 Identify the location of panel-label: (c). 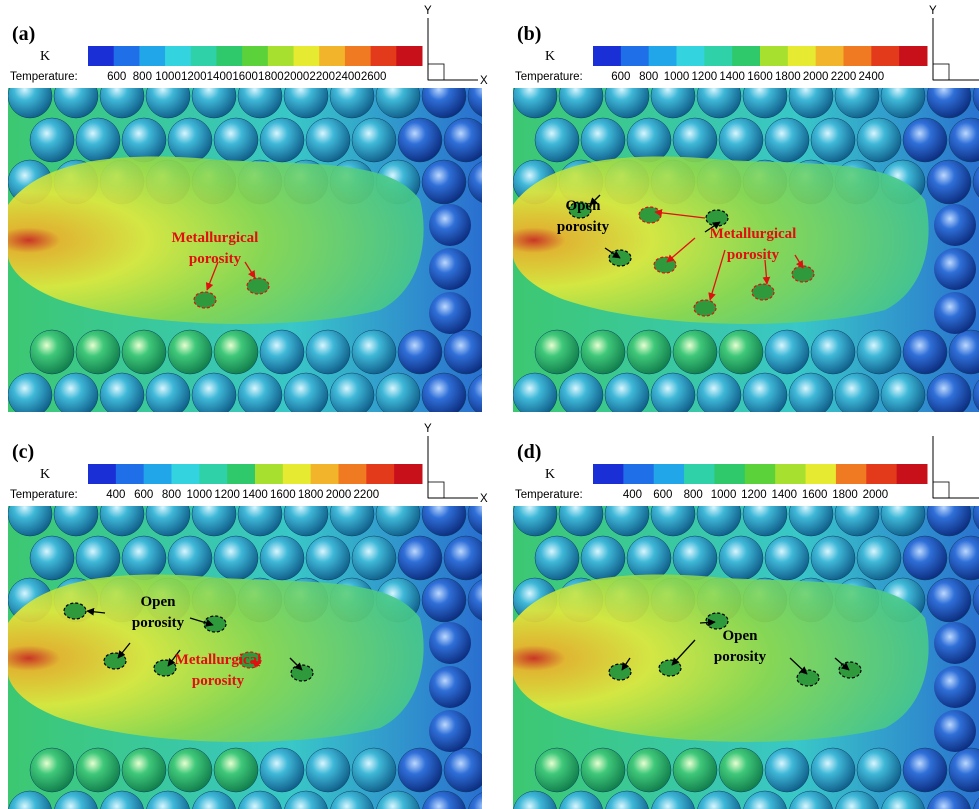
(23, 452).